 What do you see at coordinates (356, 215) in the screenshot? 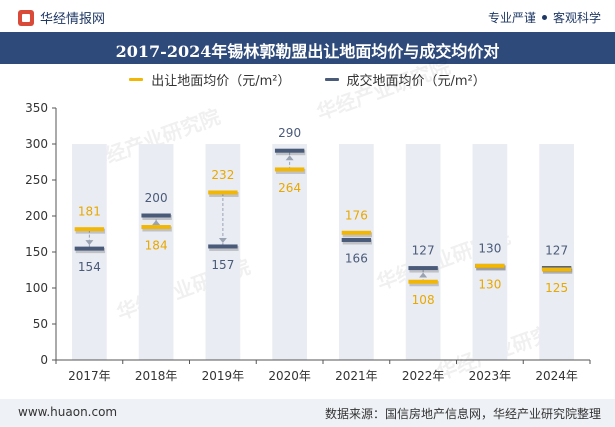
I see `transfer-data-label: 176` at bounding box center [356, 215].